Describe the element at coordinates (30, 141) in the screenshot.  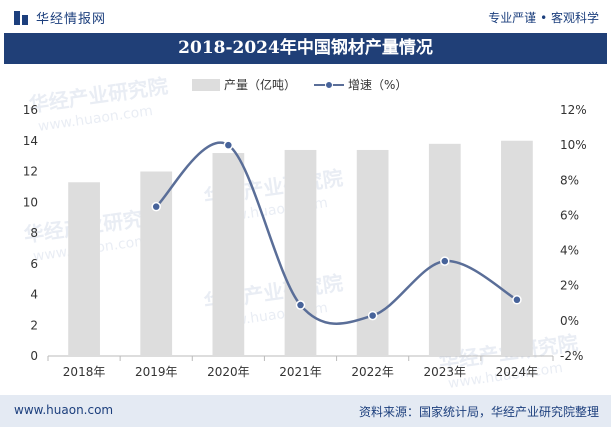
I see `y-left-tick-label: 14` at that location.